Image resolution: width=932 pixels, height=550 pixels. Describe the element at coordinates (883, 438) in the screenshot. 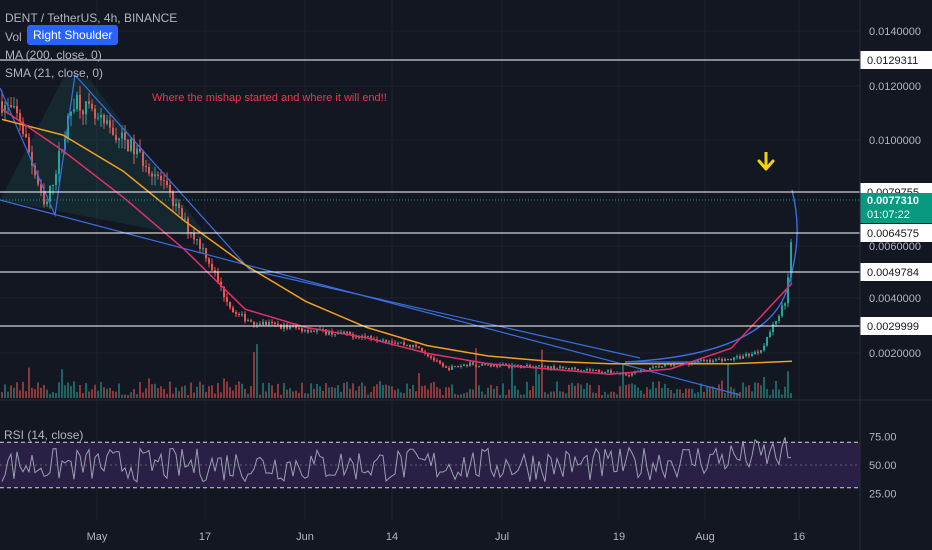

I see `rsi-y-tick-label: 75.00` at that location.